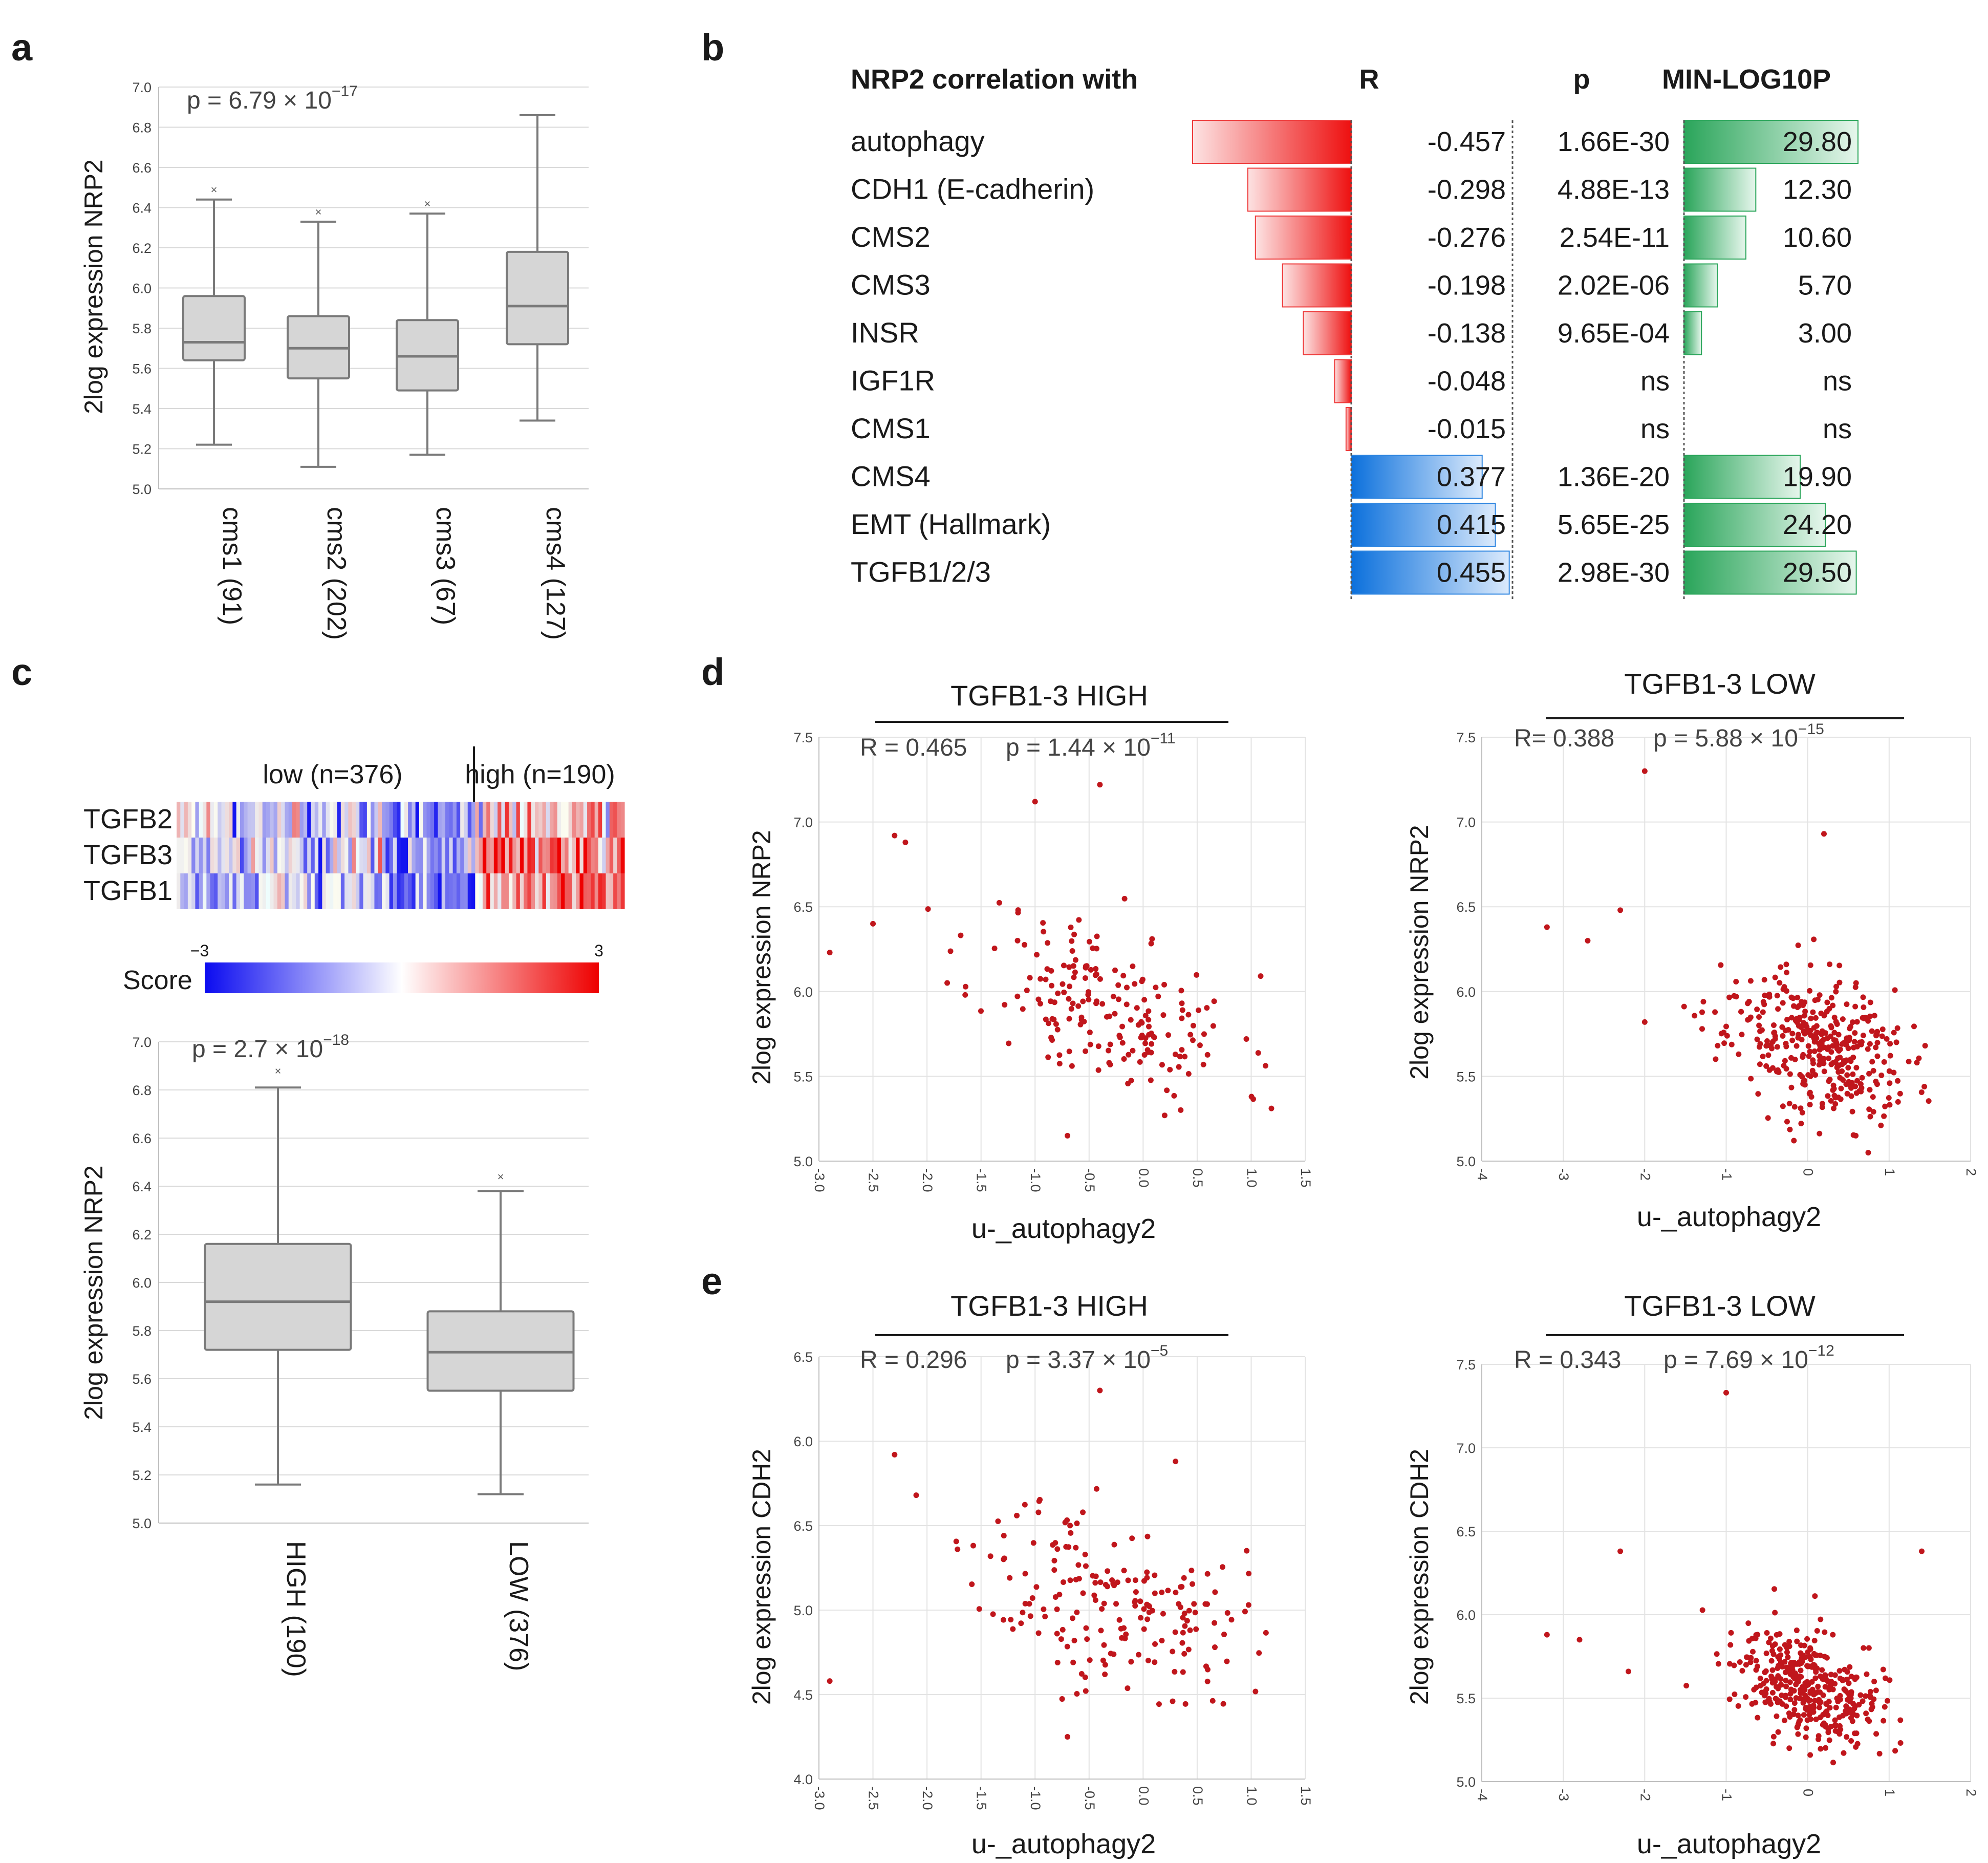 This screenshot has height=1863, width=1988. Describe the element at coordinates (142, 1523) in the screenshot. I see `y-tick-label: 5.0` at that location.